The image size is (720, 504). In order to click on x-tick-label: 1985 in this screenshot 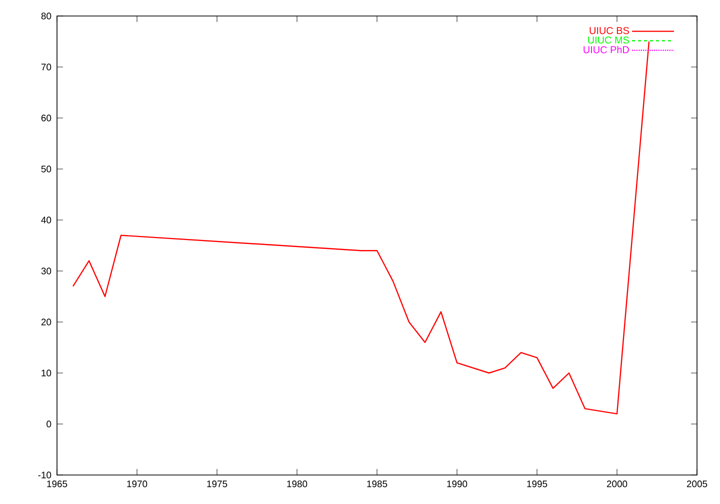, I will do `click(377, 484)`.